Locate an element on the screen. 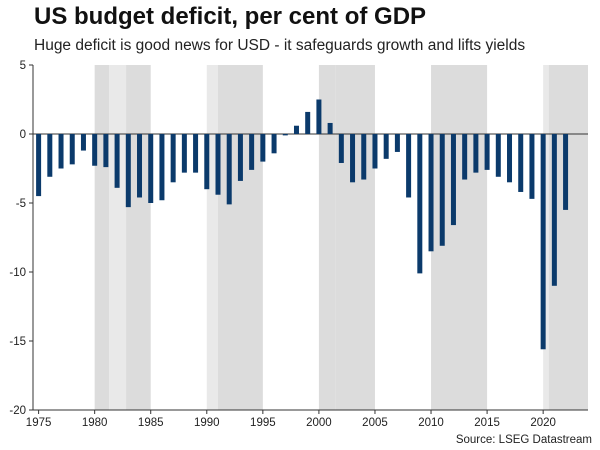 This screenshot has width=600, height=450. source-note: Source: LSEG Datastream is located at coordinates (523, 440).